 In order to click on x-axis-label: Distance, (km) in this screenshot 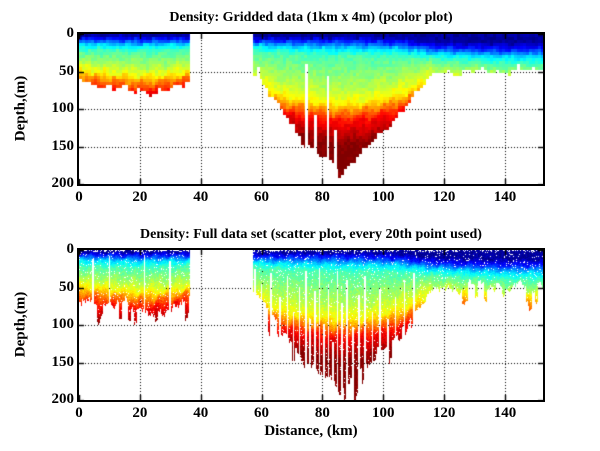, I will do `click(311, 431)`.